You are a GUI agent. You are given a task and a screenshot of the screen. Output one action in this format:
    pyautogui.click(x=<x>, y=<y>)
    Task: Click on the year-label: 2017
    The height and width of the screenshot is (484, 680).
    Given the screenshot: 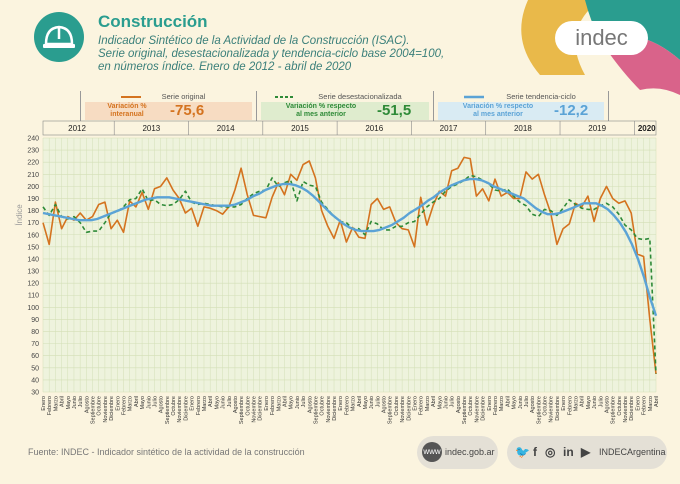 What is the action you would take?
    pyautogui.click(x=449, y=128)
    